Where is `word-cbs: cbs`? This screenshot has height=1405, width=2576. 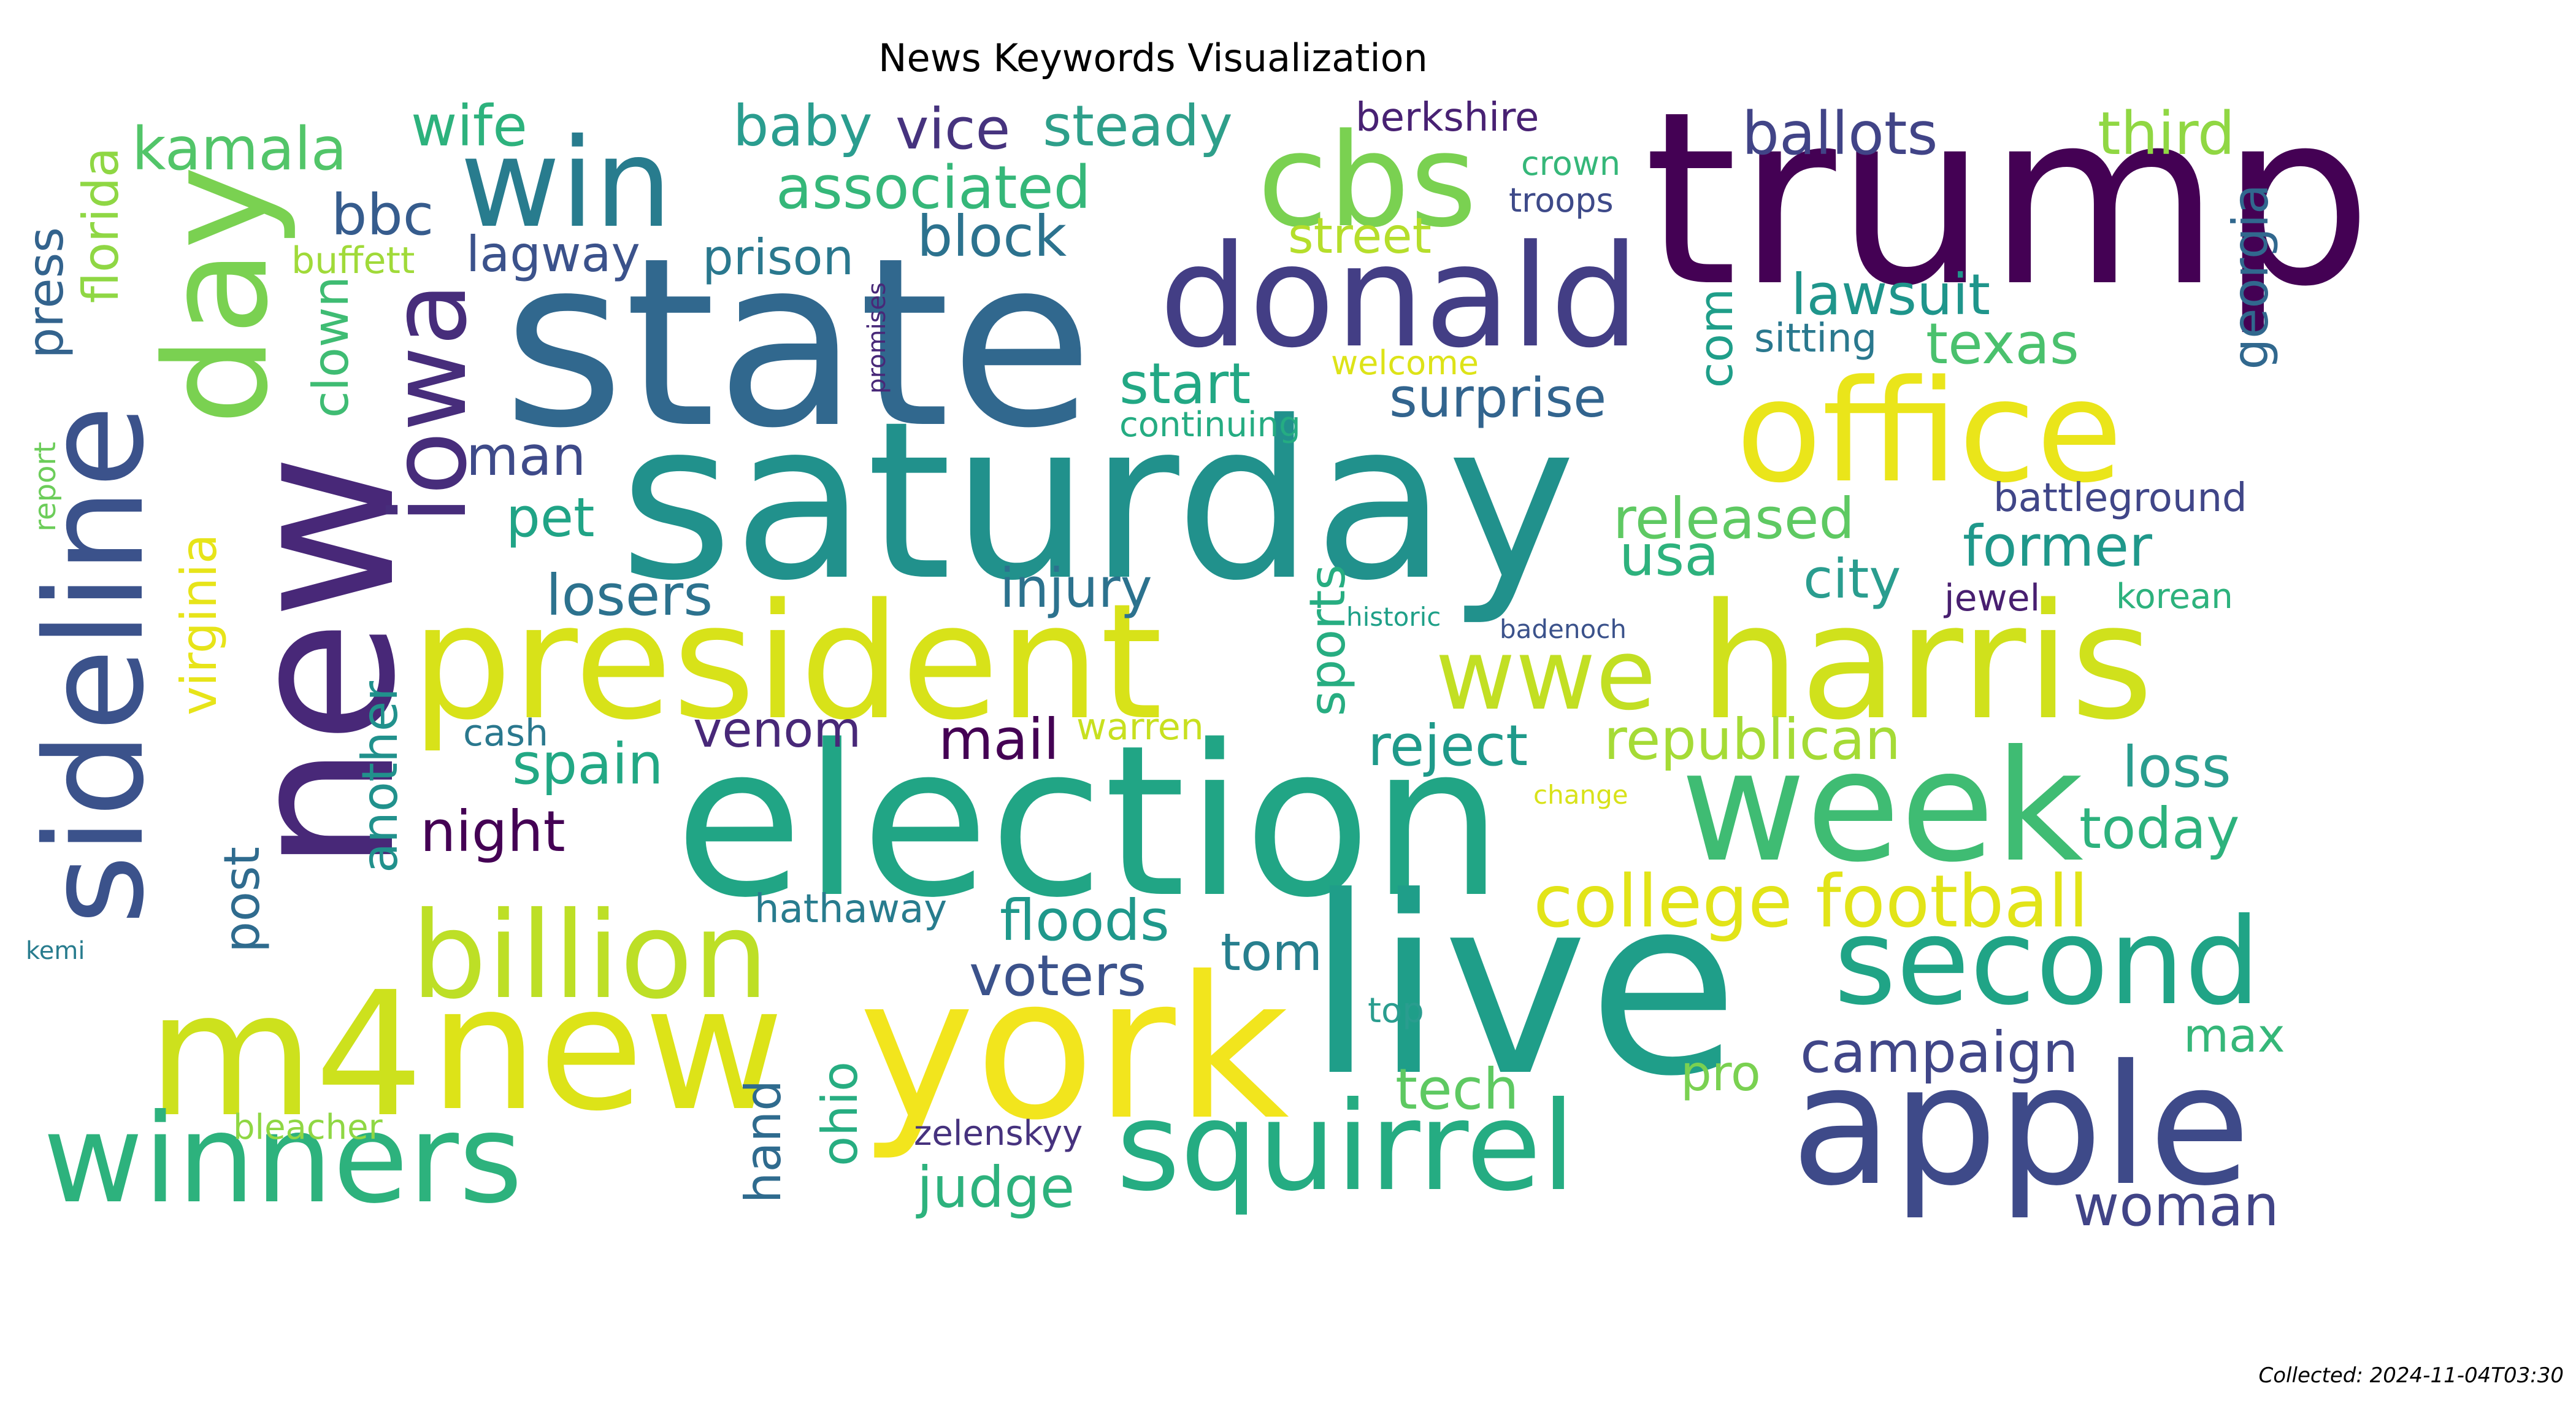
word-cbs: cbs is located at coordinates (1367, 181).